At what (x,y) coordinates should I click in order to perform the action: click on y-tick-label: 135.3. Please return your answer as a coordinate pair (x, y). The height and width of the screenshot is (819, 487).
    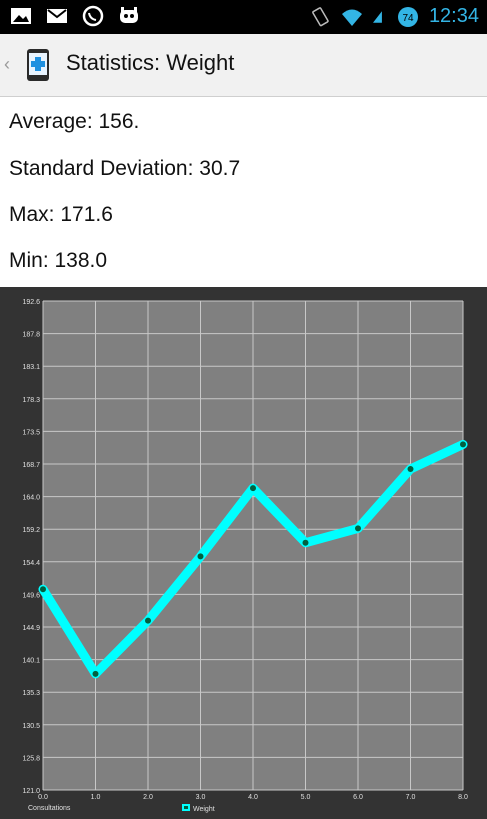
    Looking at the image, I should click on (31, 693).